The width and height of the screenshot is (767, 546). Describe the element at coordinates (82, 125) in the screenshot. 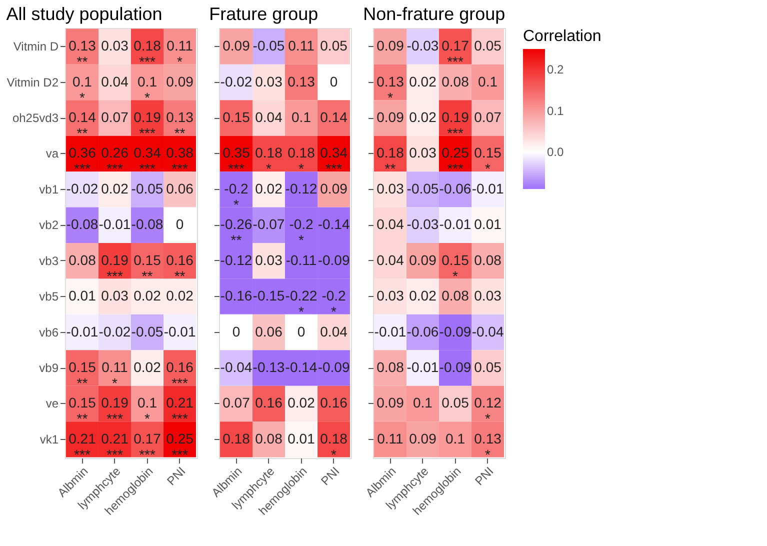

I see `data-label: 0.14 **` at that location.